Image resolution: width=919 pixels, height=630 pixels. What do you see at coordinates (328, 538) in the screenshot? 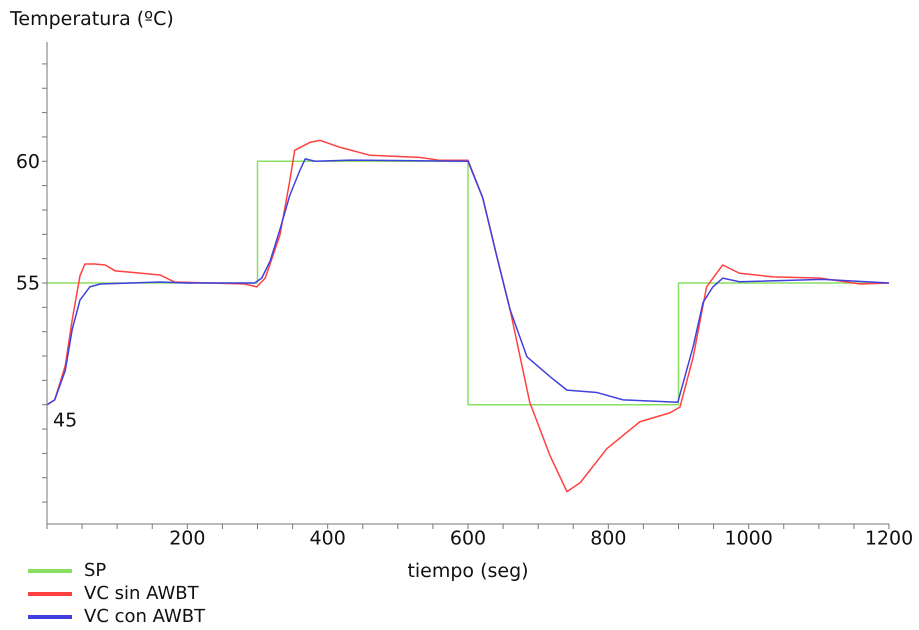
I see `x-tick-label: 400` at bounding box center [328, 538].